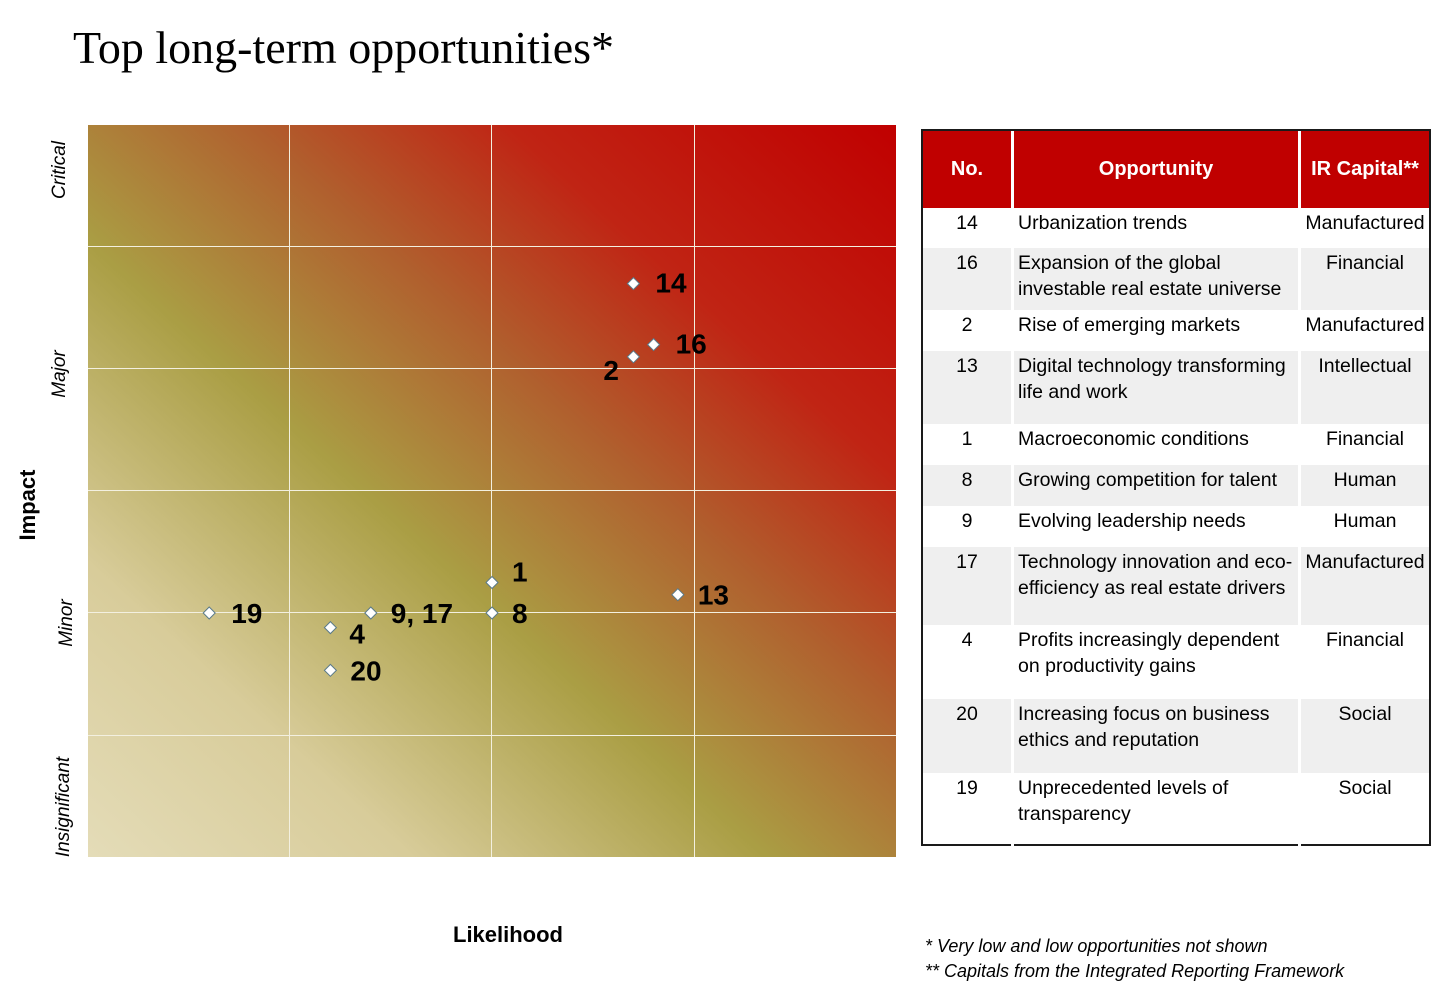 The width and height of the screenshot is (1442, 995). Describe the element at coordinates (713, 595) in the screenshot. I see `point-label: 13` at that location.